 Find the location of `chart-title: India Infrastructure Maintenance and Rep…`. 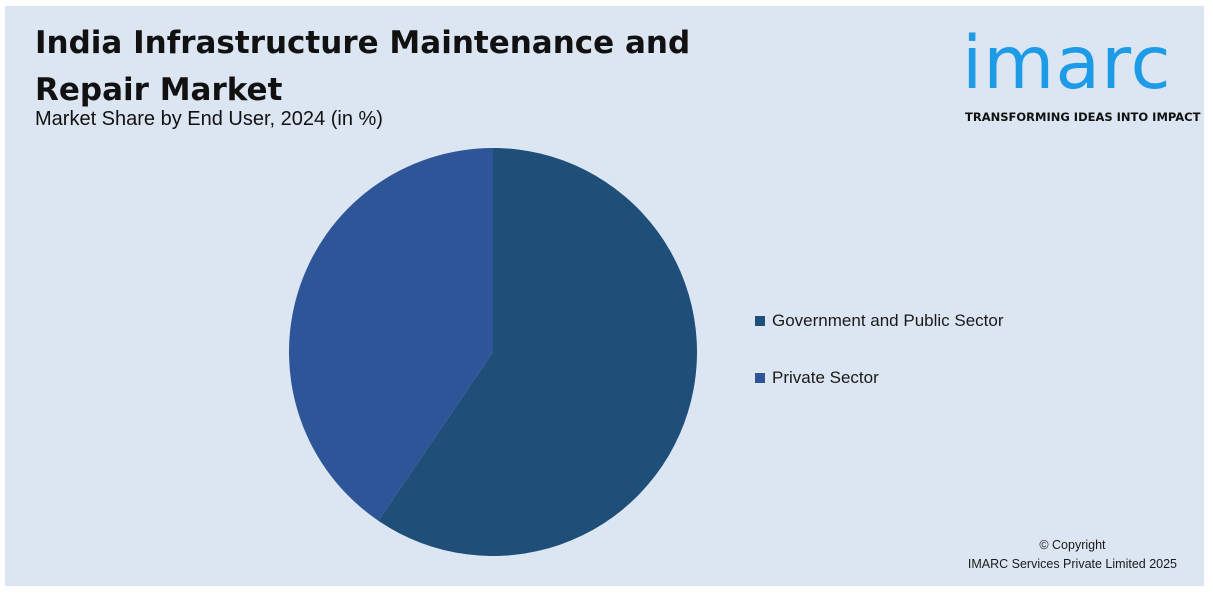

chart-title: India Infrastructure Maintenance and Rep… is located at coordinates (363, 66).